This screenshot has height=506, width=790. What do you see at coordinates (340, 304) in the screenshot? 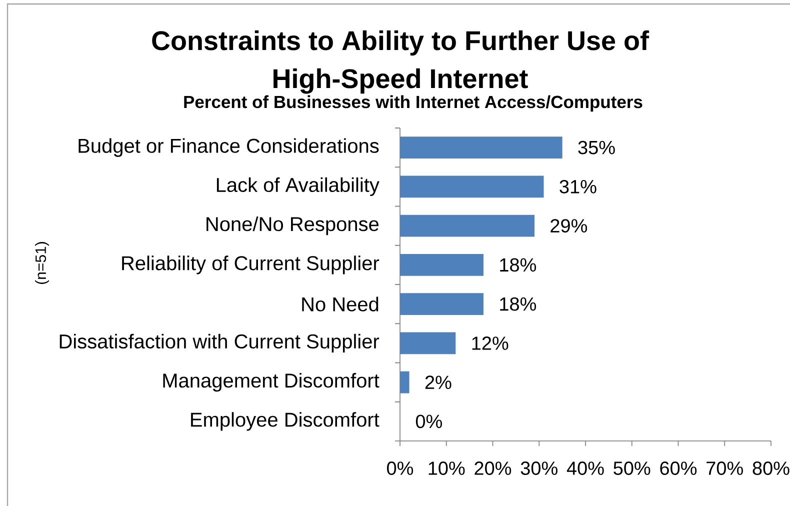
I see `y-tick-label: No Need` at bounding box center [340, 304].